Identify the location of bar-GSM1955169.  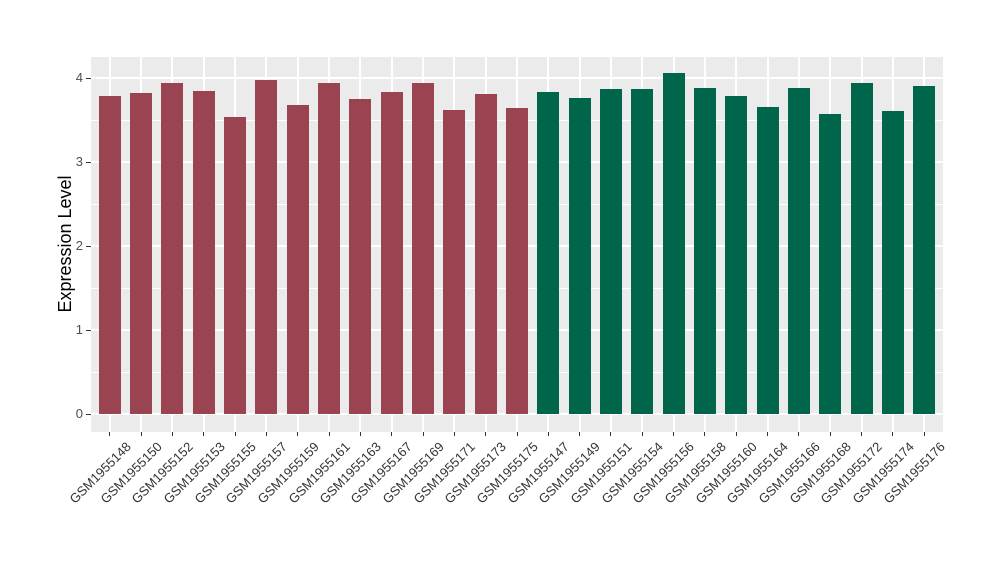
(423, 248).